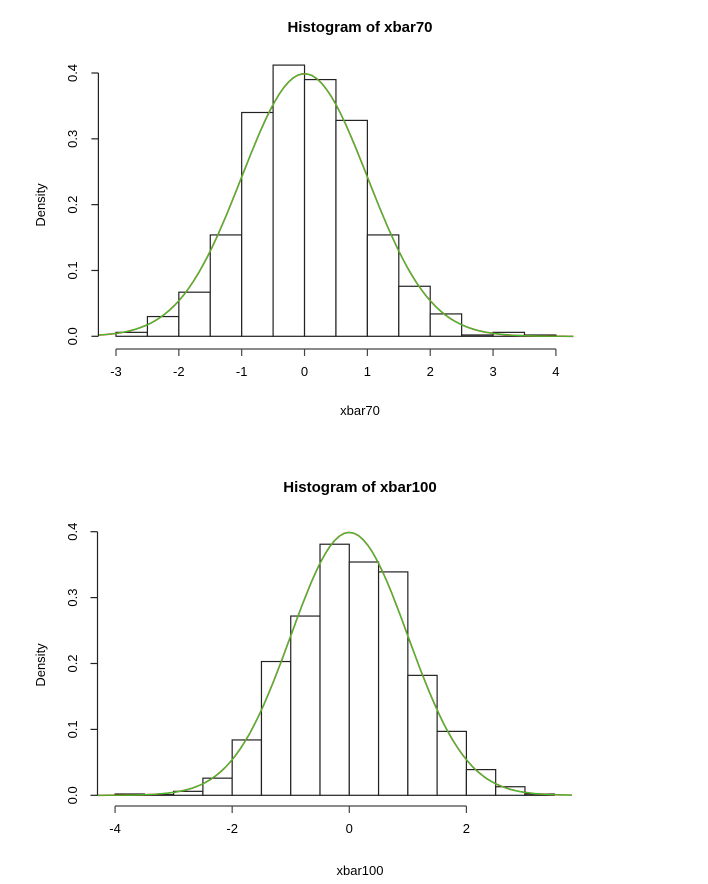 The image size is (708, 884). Describe the element at coordinates (359, 27) in the screenshot. I see `chart-title: Histogram of xbar70` at that location.